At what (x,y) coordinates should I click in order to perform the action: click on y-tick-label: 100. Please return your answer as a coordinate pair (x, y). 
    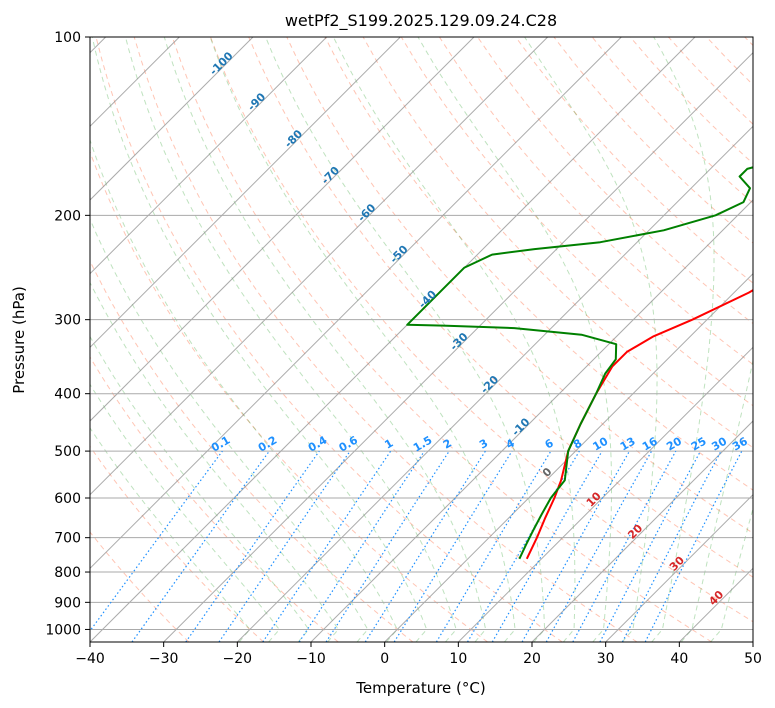
    Looking at the image, I should click on (67, 38).